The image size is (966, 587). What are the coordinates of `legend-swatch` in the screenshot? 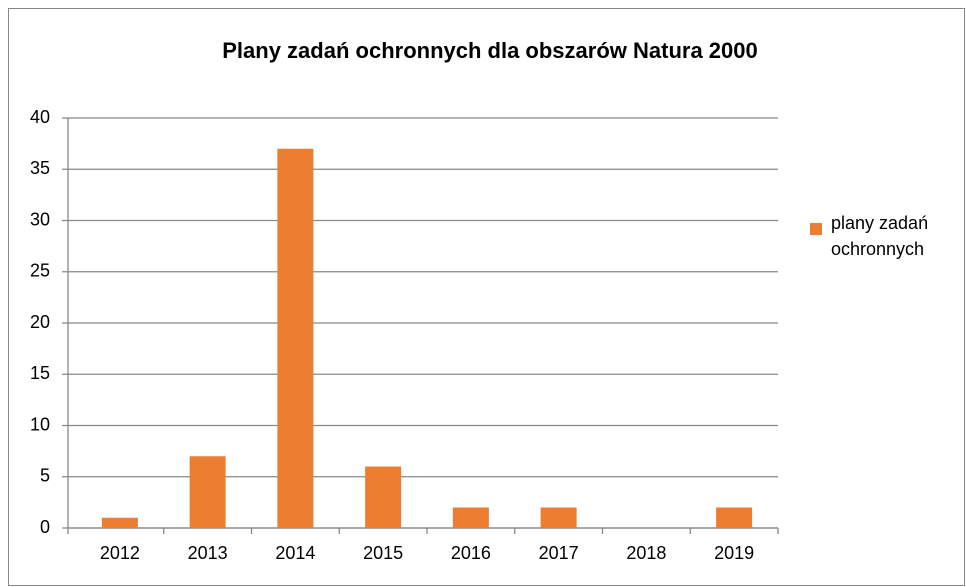 It's located at (816, 229).